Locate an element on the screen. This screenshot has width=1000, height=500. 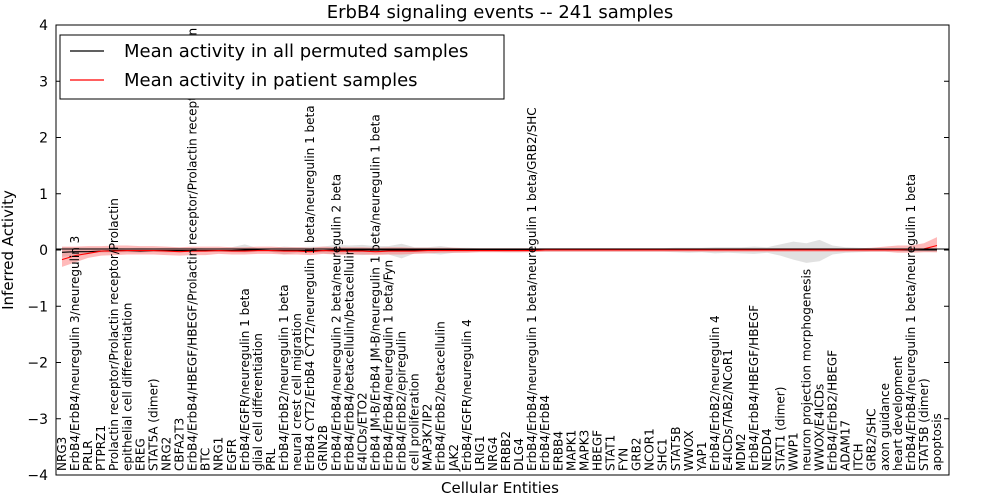
category-label: MAPK1 is located at coordinates (571, 450).